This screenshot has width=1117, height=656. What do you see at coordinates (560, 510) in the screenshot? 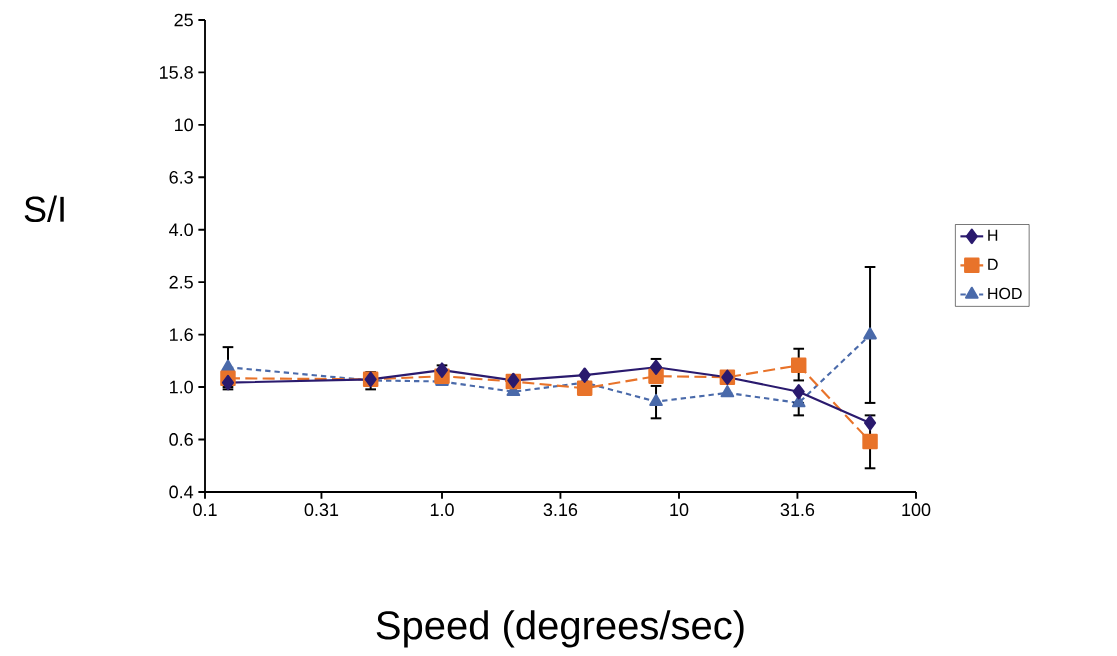
I see `x-tick-label: 3.16` at bounding box center [560, 510].